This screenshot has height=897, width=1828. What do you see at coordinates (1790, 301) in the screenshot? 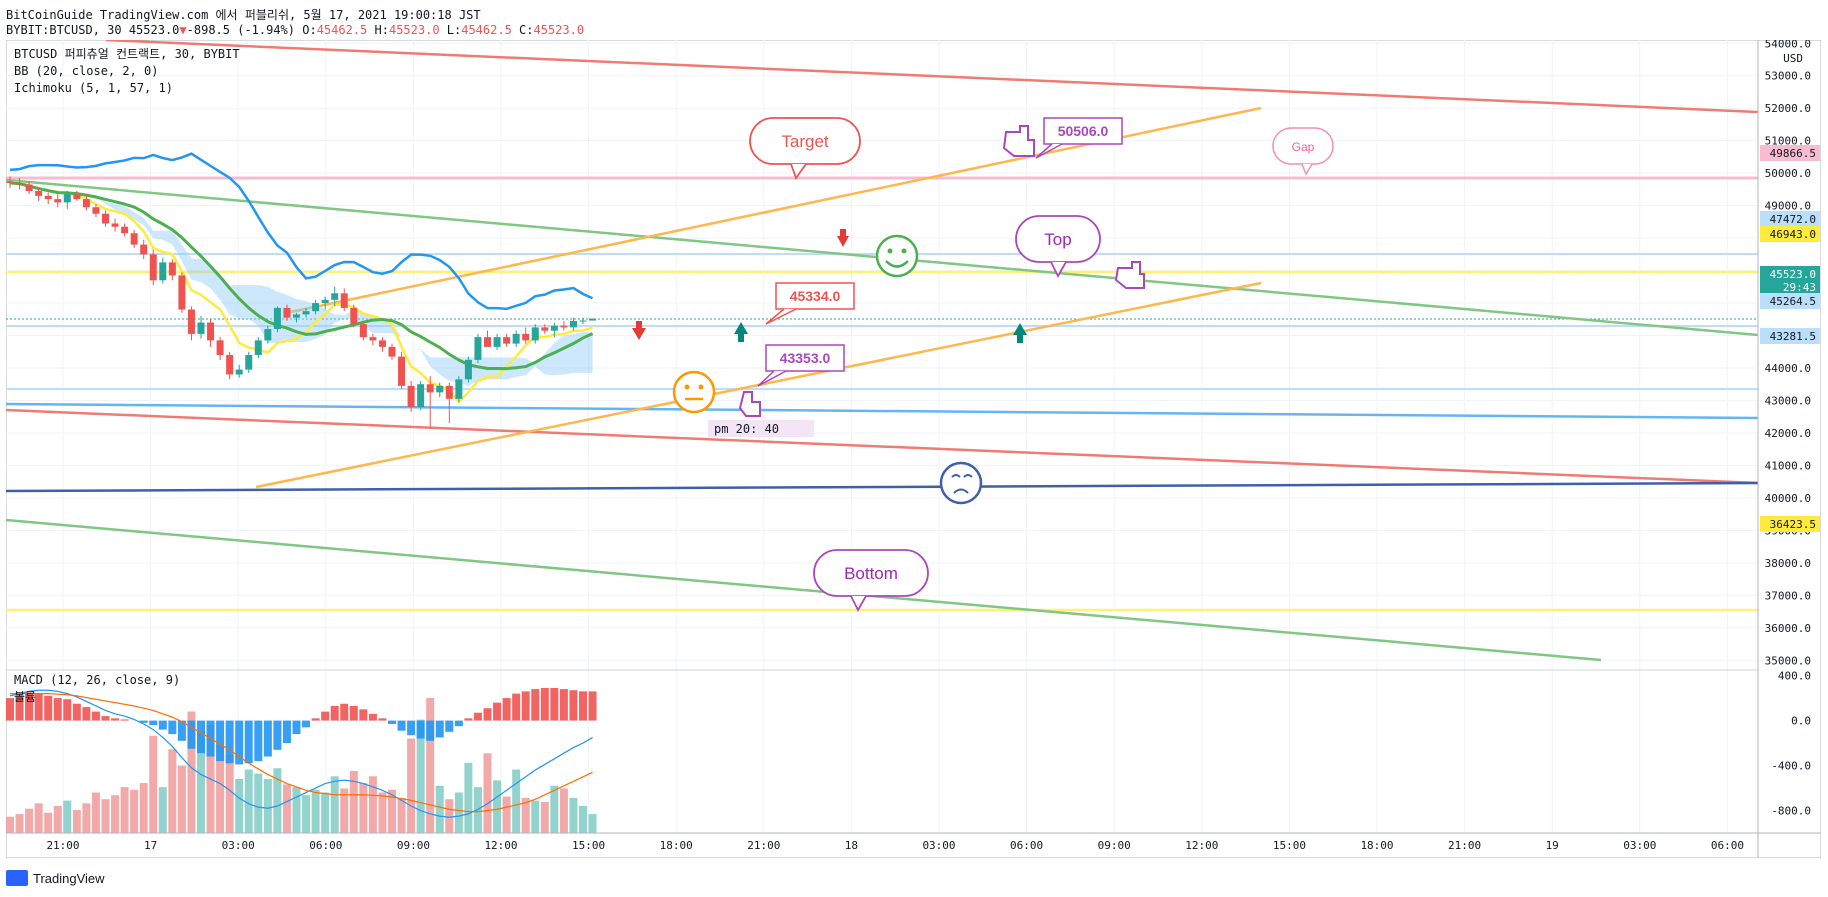
I see `price-label: 45264.5` at bounding box center [1790, 301].